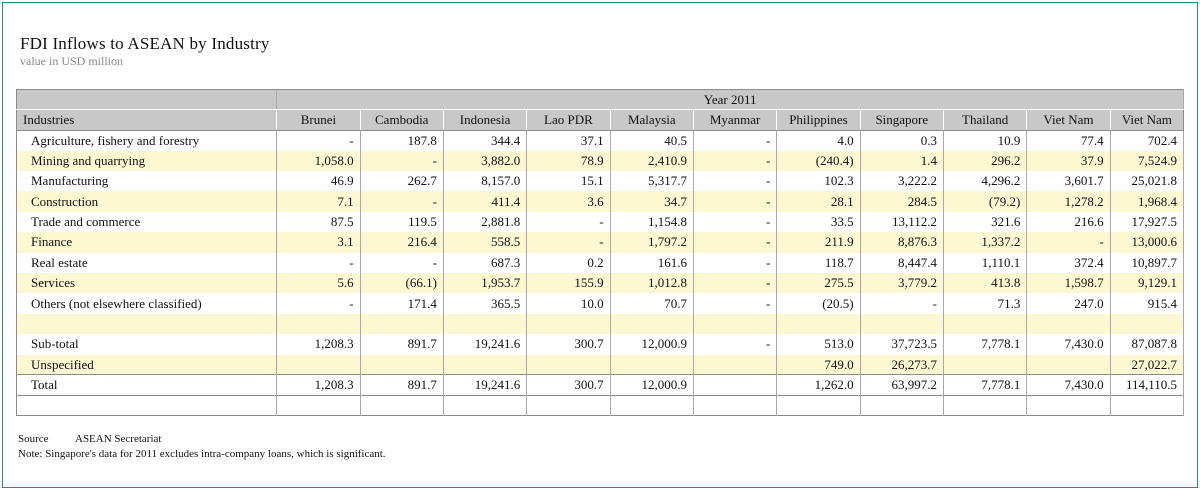 The image size is (1200, 490). Describe the element at coordinates (147, 120) in the screenshot. I see `column-header-industries: Industries` at that location.